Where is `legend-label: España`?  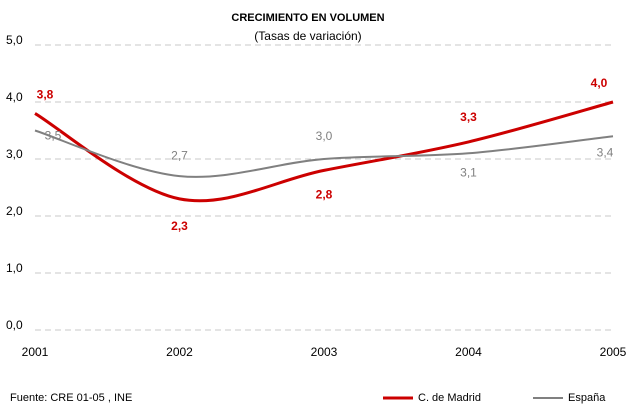 legend-label: España is located at coordinates (587, 398).